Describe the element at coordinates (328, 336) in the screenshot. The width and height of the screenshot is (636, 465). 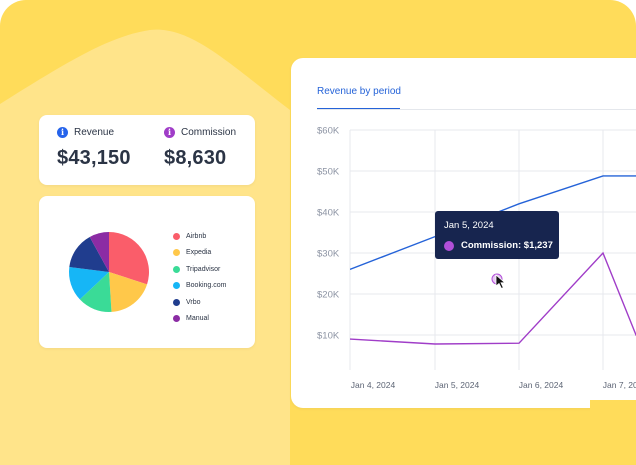
I see `y-tick-label: $10K` at that location.